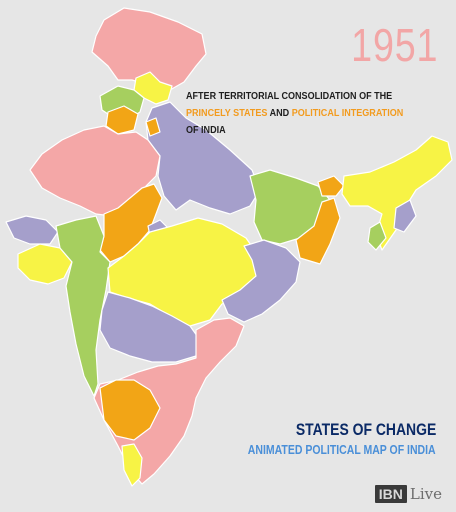 This screenshot has height=512, width=456. What do you see at coordinates (365, 429) in the screenshot?
I see `series-title: STATES OF CHANGE` at bounding box center [365, 429].